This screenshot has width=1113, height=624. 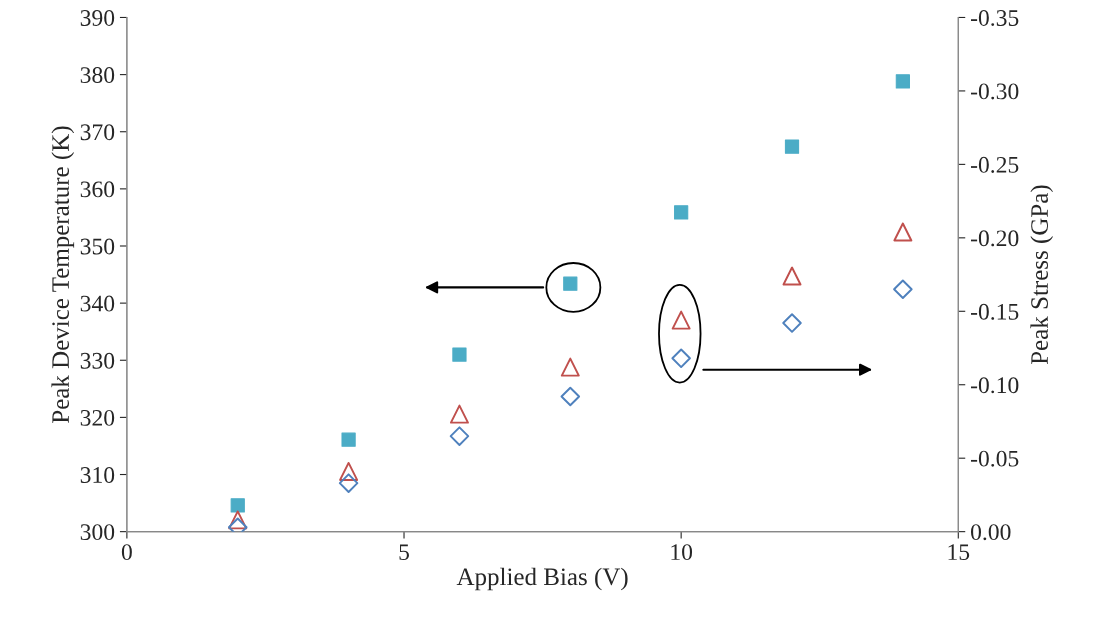 I want to click on y-tick-label: 390, so click(x=97, y=17).